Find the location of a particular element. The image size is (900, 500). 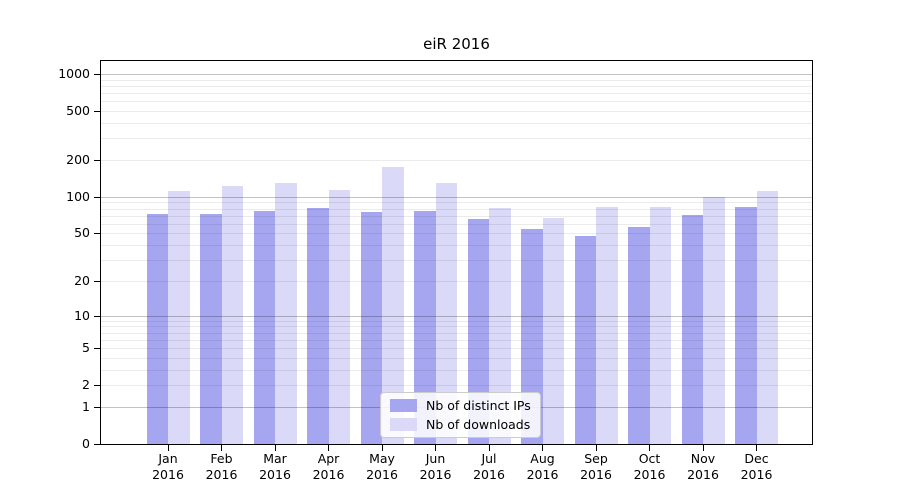

bar-ips-sep is located at coordinates (585, 339).